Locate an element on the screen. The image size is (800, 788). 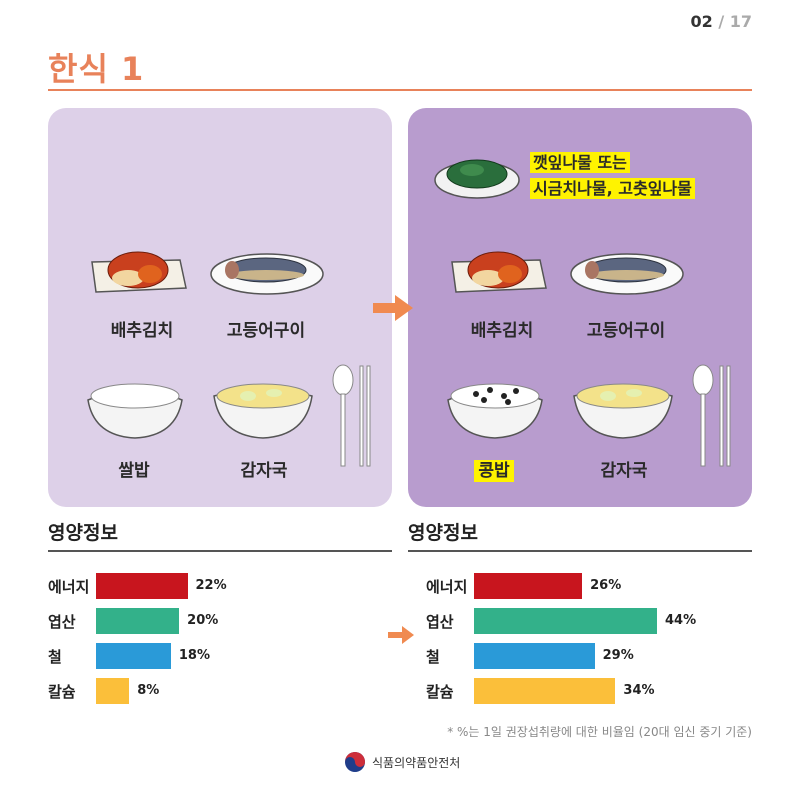
bar-value-label: 44% is located at coordinates (681, 620).